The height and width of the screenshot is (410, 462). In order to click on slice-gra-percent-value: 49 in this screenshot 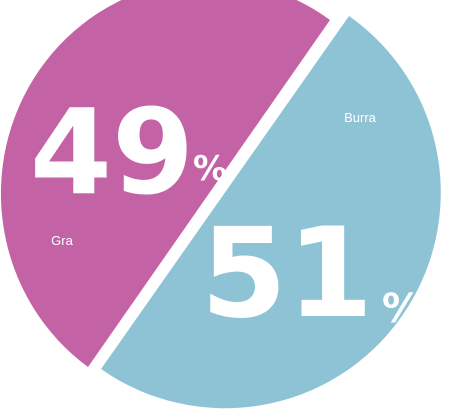, I will do `click(112, 152)`.